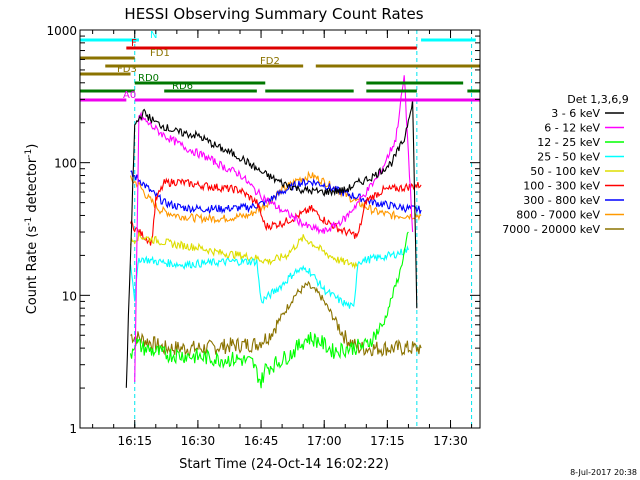 This screenshot has height=480, width=640. What do you see at coordinates (61, 31) in the screenshot?
I see `y-tick-label-1000: 1000` at bounding box center [61, 31].